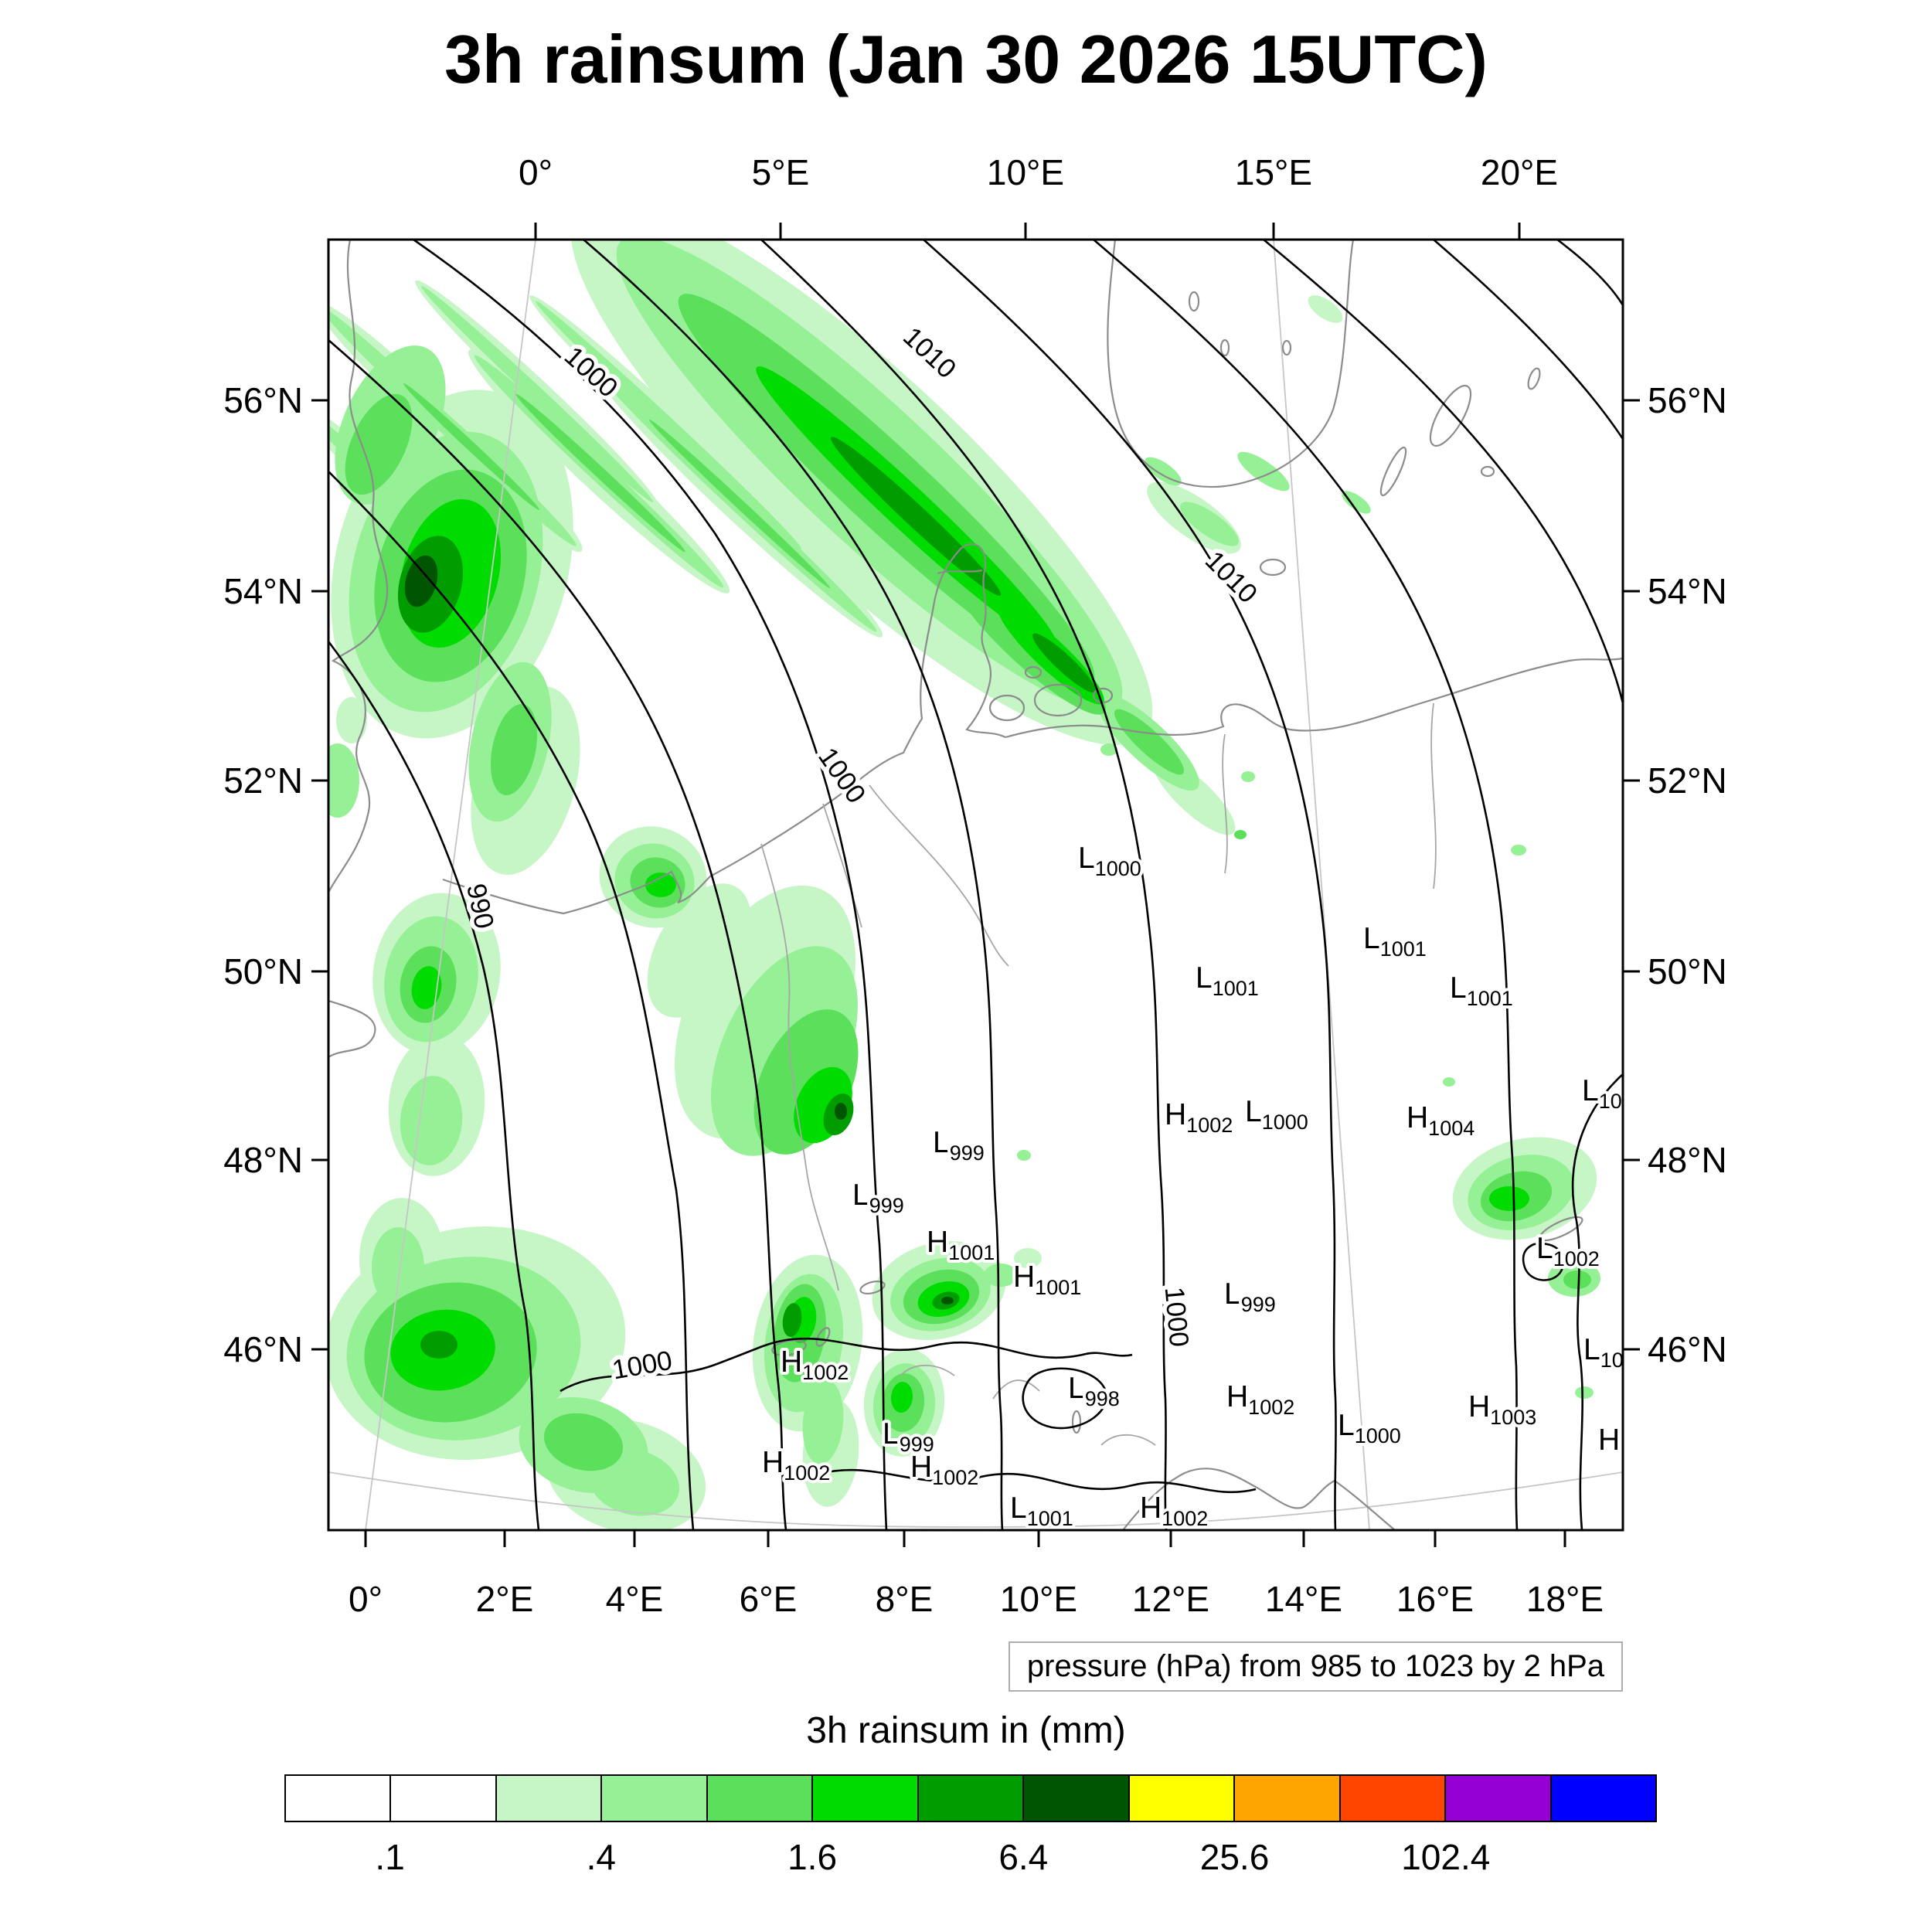  I want to click on axis-label-top: 0°, so click(536, 172).